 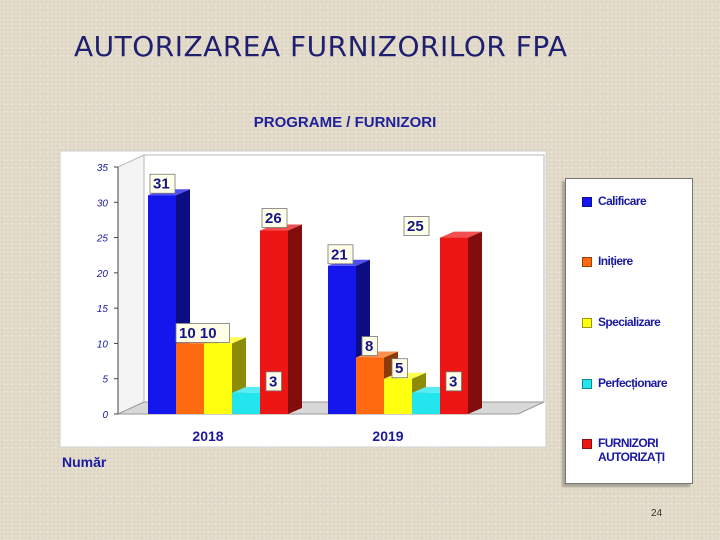 I want to click on slide-title: AUTORIZAREA FURNIZORILOR FPA, so click(x=321, y=46).